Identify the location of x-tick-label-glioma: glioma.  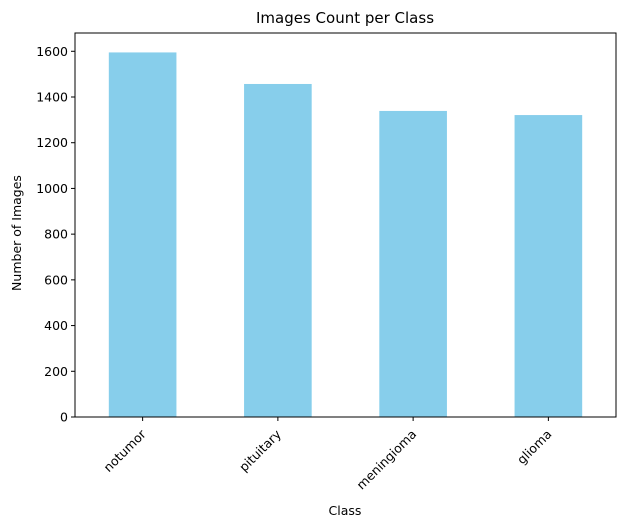
(534, 447).